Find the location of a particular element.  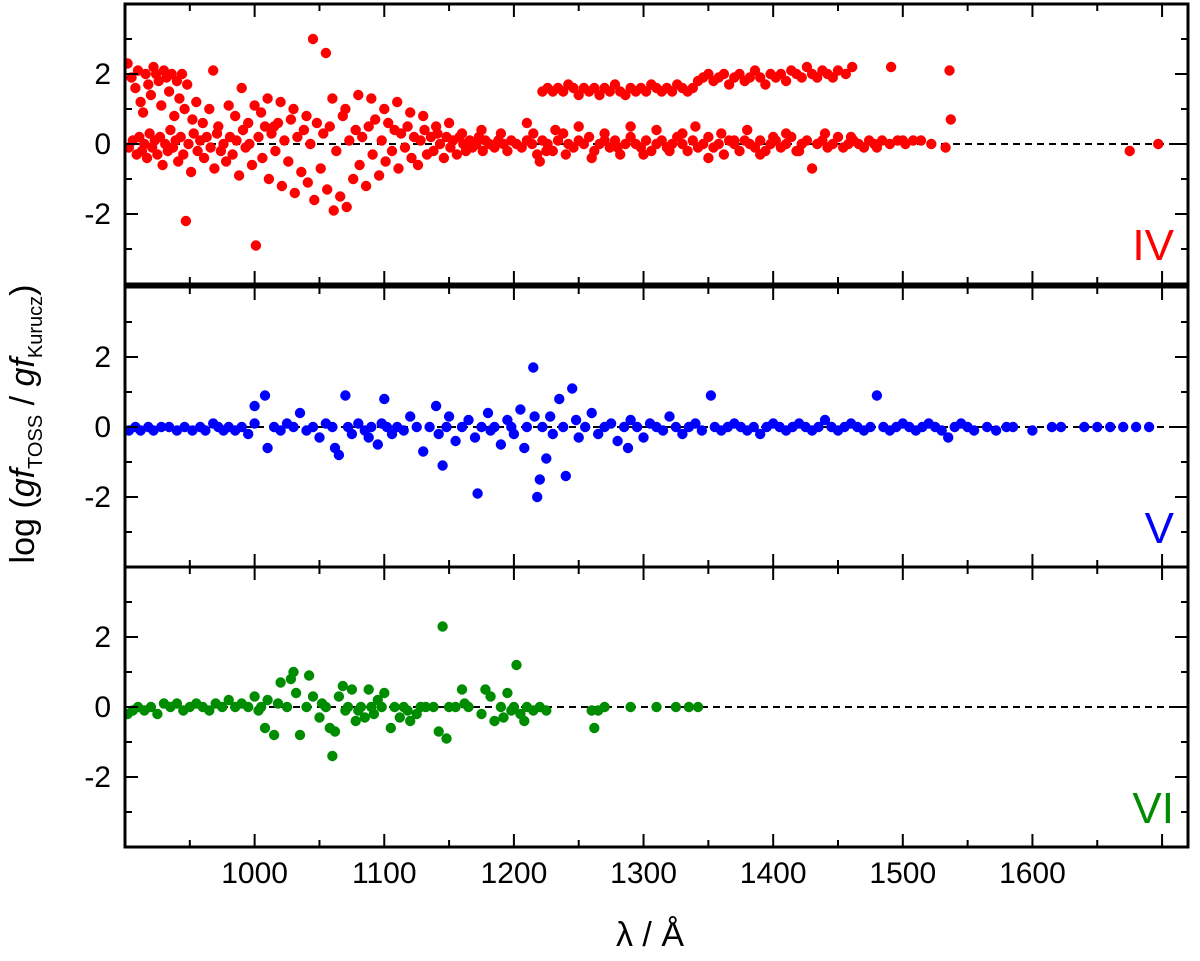

x-axis-title: λ / Å is located at coordinates (650, 935).